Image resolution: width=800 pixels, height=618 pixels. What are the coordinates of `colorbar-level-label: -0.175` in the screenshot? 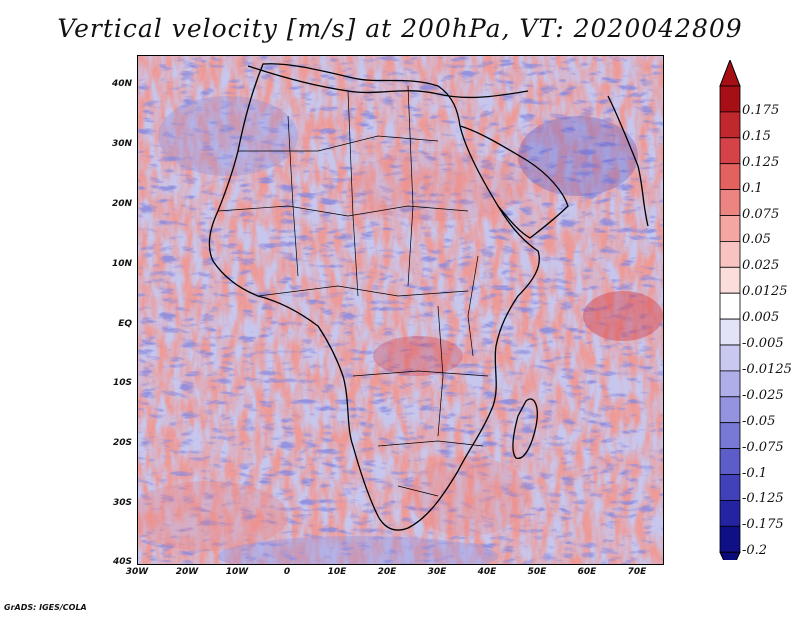 It's located at (763, 525).